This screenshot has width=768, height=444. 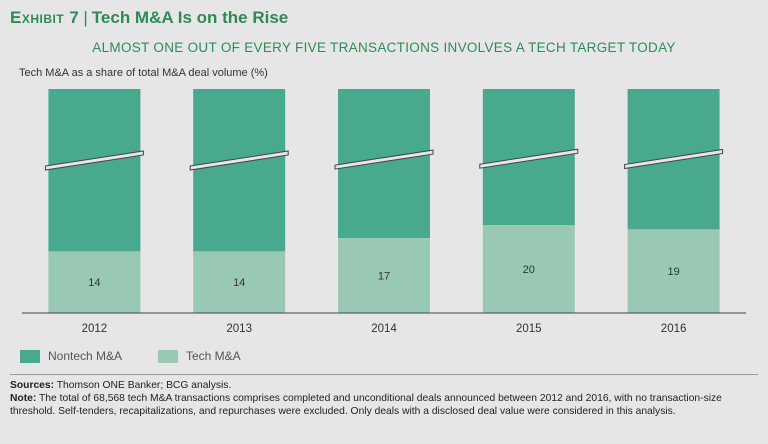 What do you see at coordinates (384, 329) in the screenshot?
I see `x-tick-label-2014: 2014` at bounding box center [384, 329].